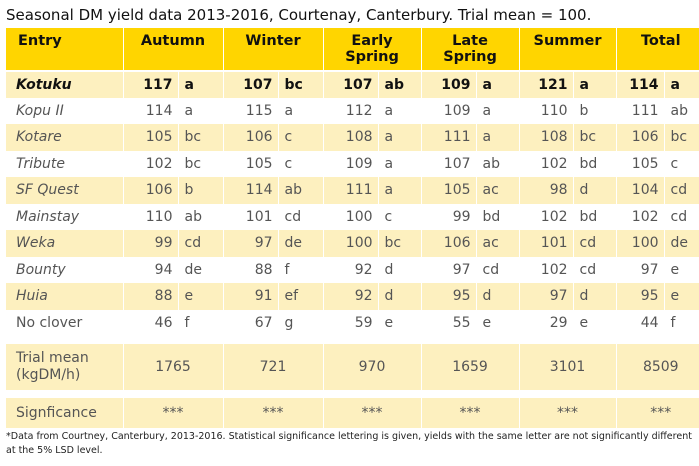 The width and height of the screenshot is (699, 466). Describe the element at coordinates (661, 413) in the screenshot. I see `significance-total: ***` at that location.